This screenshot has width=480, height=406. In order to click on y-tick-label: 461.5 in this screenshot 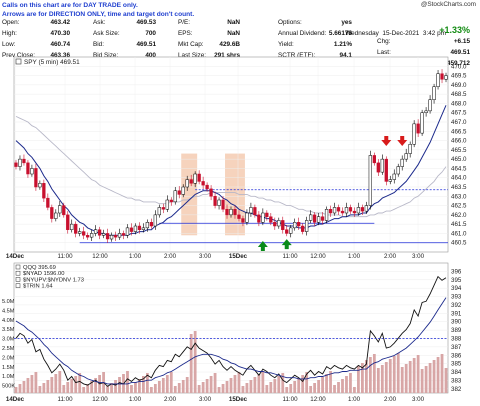, I will do `click(459, 224)`.